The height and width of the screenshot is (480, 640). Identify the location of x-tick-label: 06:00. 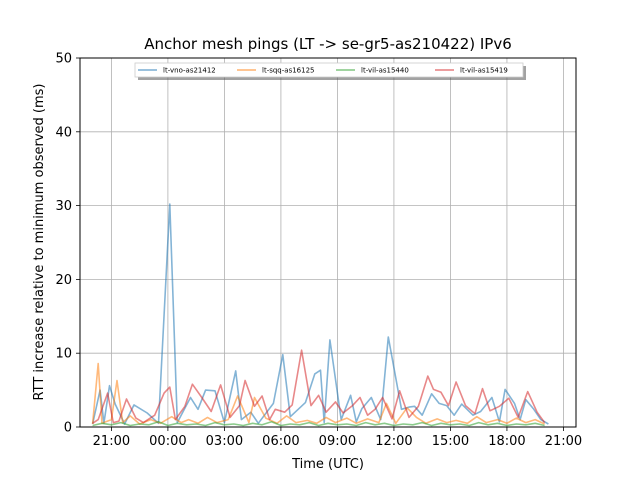
(280, 441).